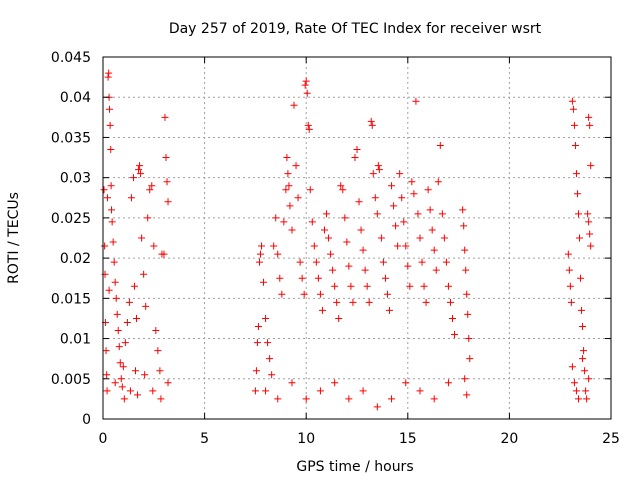 This screenshot has width=640, height=480. I want to click on y-tick-label: 0.025, so click(71, 219).